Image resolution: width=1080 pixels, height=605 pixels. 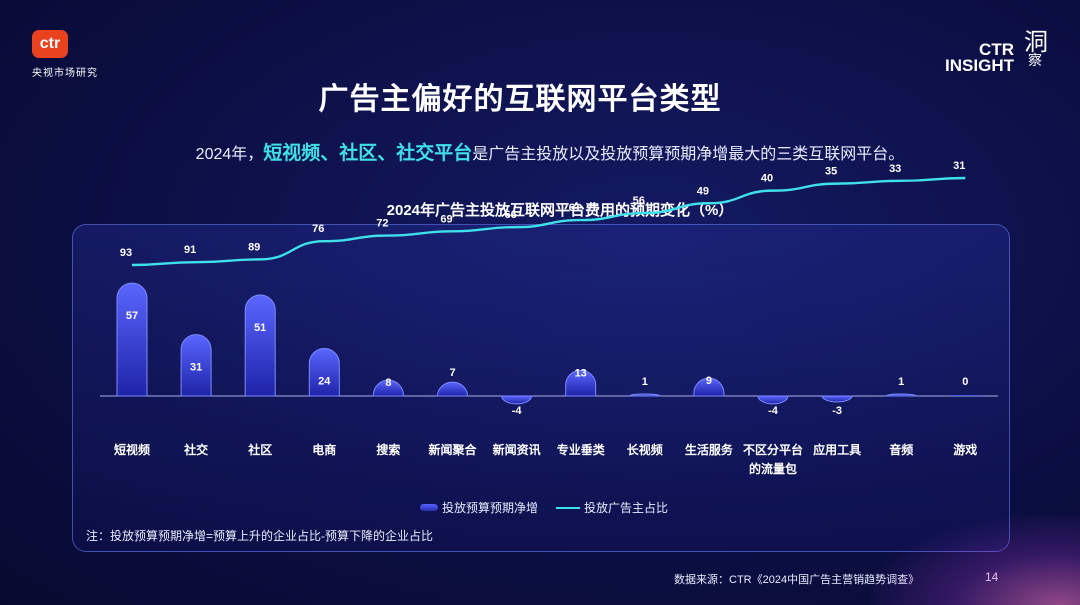 I want to click on category-label-7: 专业垂类, so click(x=581, y=449).